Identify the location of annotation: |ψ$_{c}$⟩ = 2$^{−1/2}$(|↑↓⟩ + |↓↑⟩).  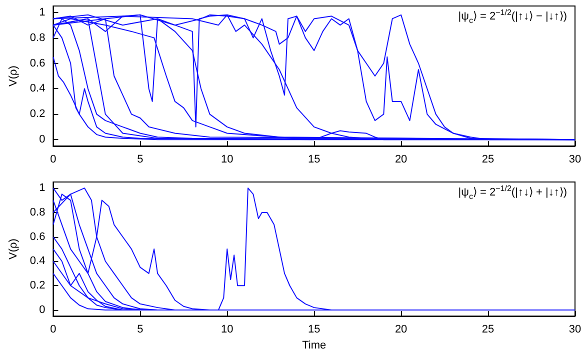
(512, 192).